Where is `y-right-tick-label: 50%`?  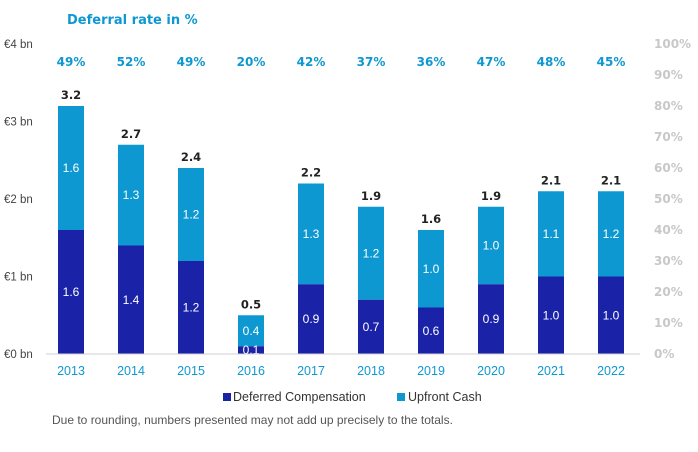 y-right-tick-label: 50% is located at coordinates (668, 199).